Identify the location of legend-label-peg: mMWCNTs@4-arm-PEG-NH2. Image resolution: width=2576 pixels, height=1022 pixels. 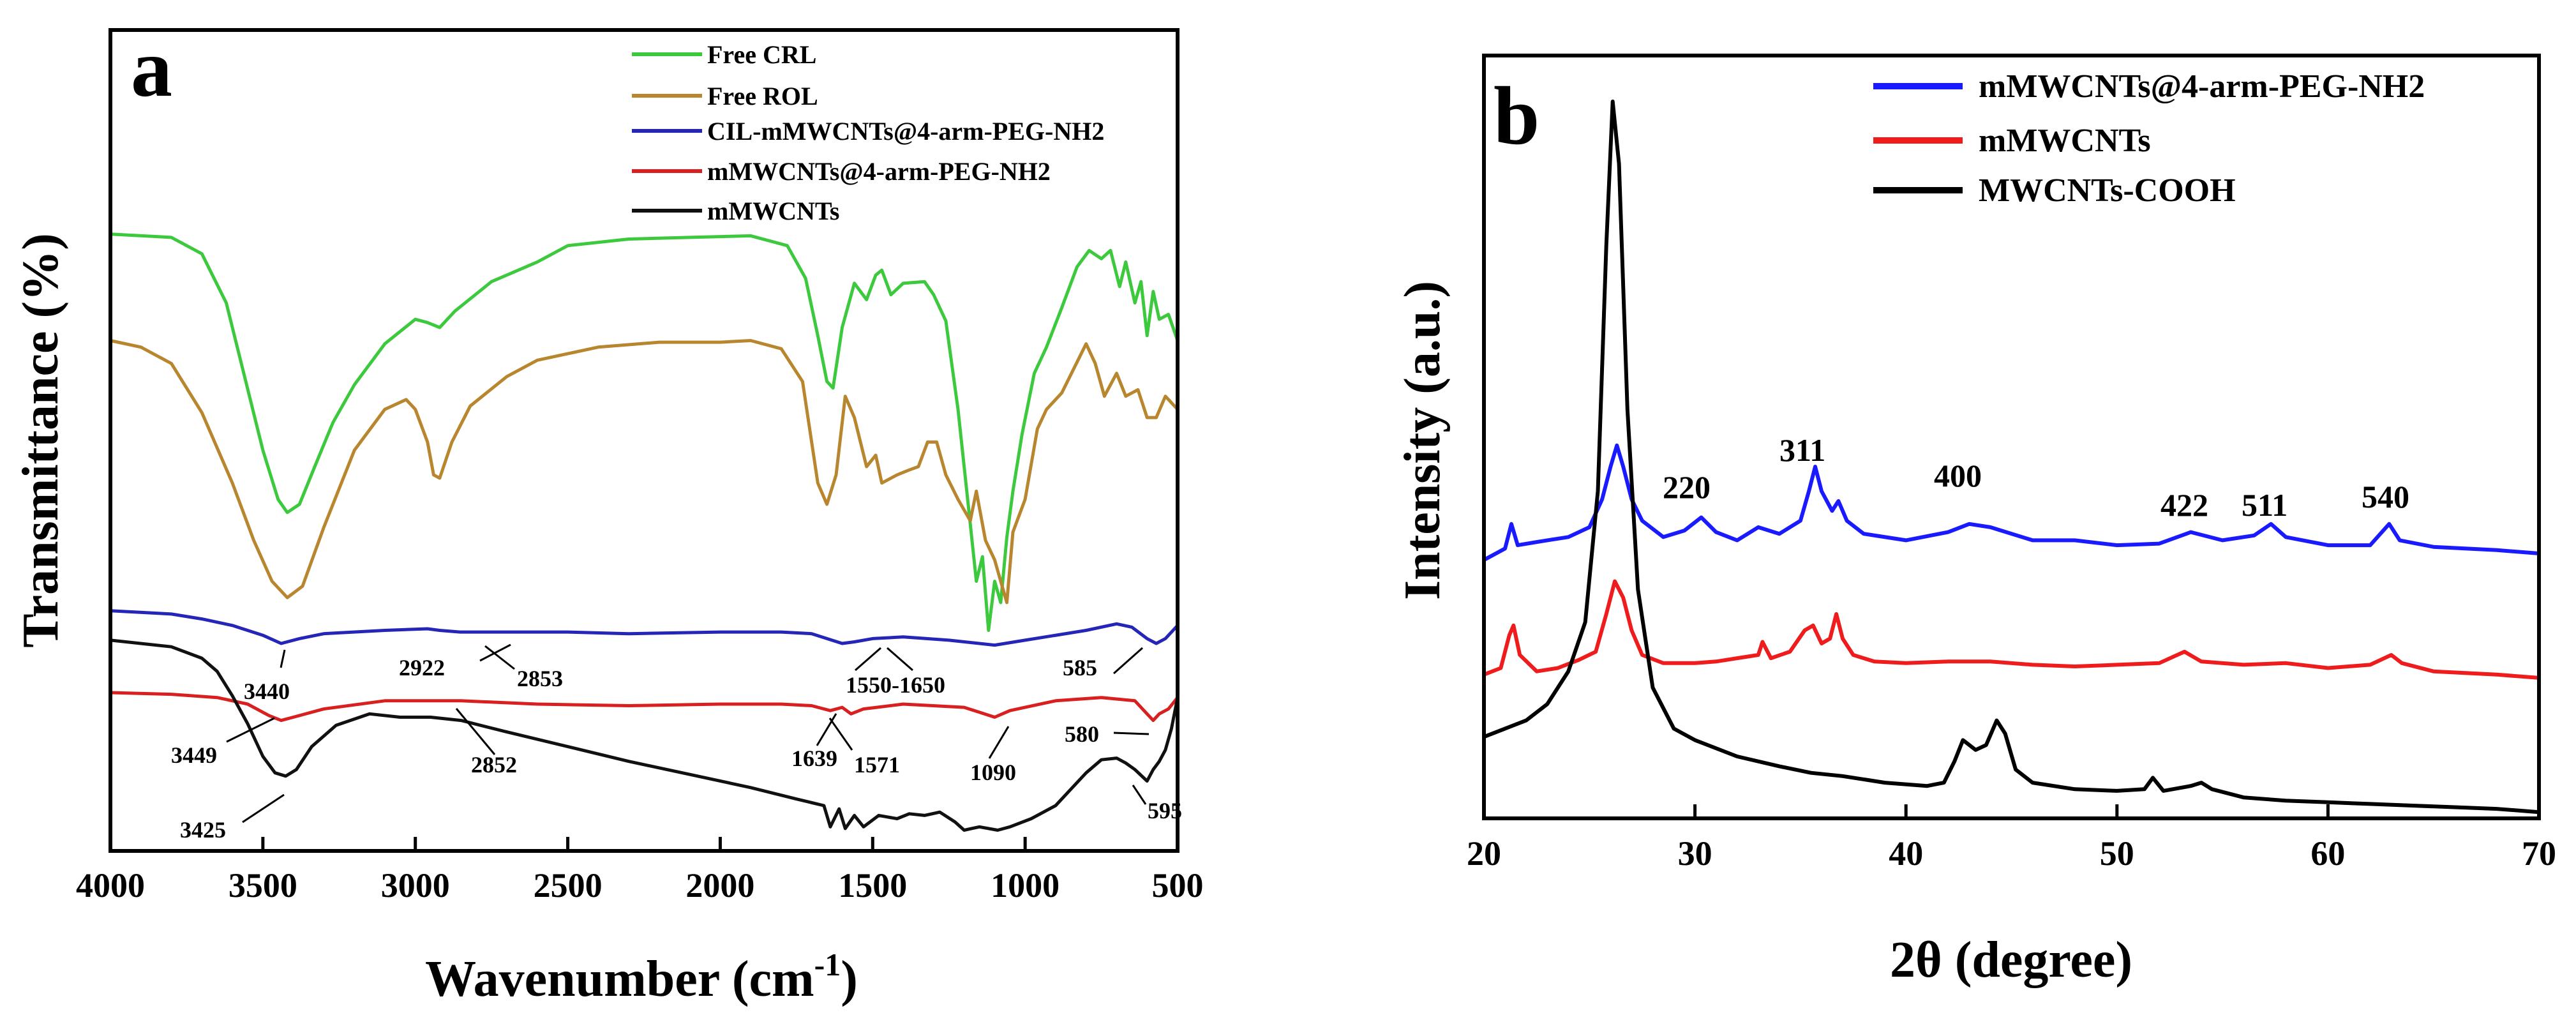
(879, 172).